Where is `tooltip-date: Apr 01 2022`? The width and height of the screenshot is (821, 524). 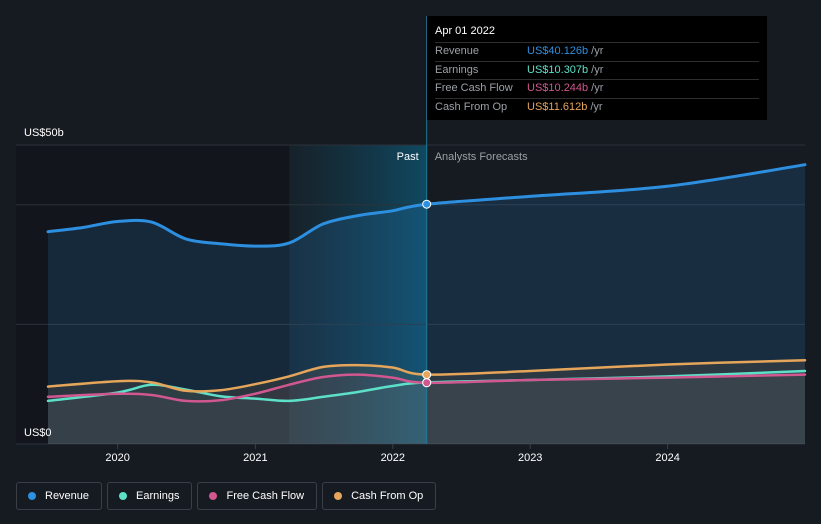
tooltip-date: Apr 01 2022 is located at coordinates (465, 31).